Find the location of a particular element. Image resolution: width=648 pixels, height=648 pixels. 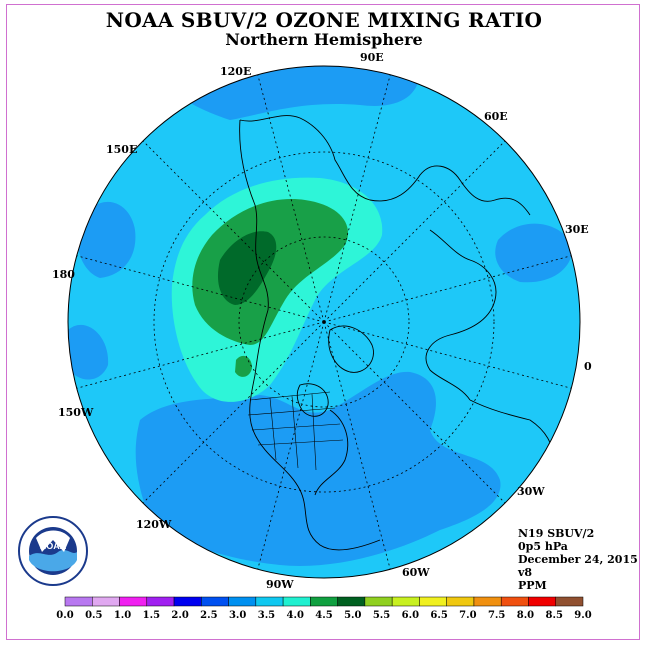

coast-europe is located at coordinates (461, 315).